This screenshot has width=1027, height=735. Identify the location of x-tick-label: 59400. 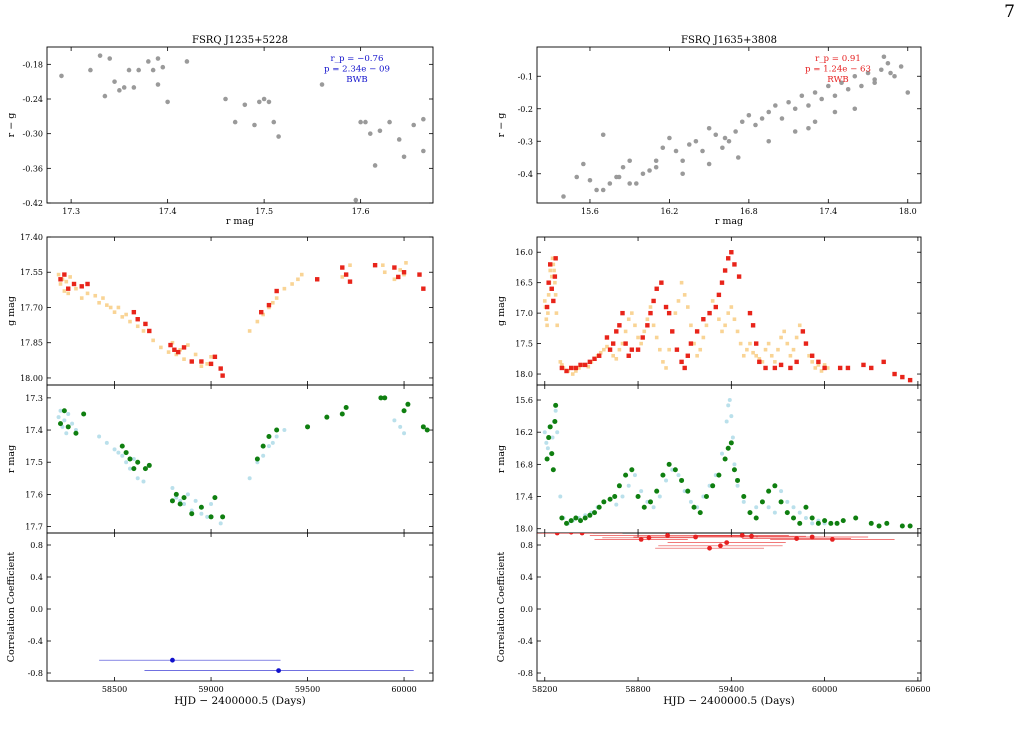
(731, 689).